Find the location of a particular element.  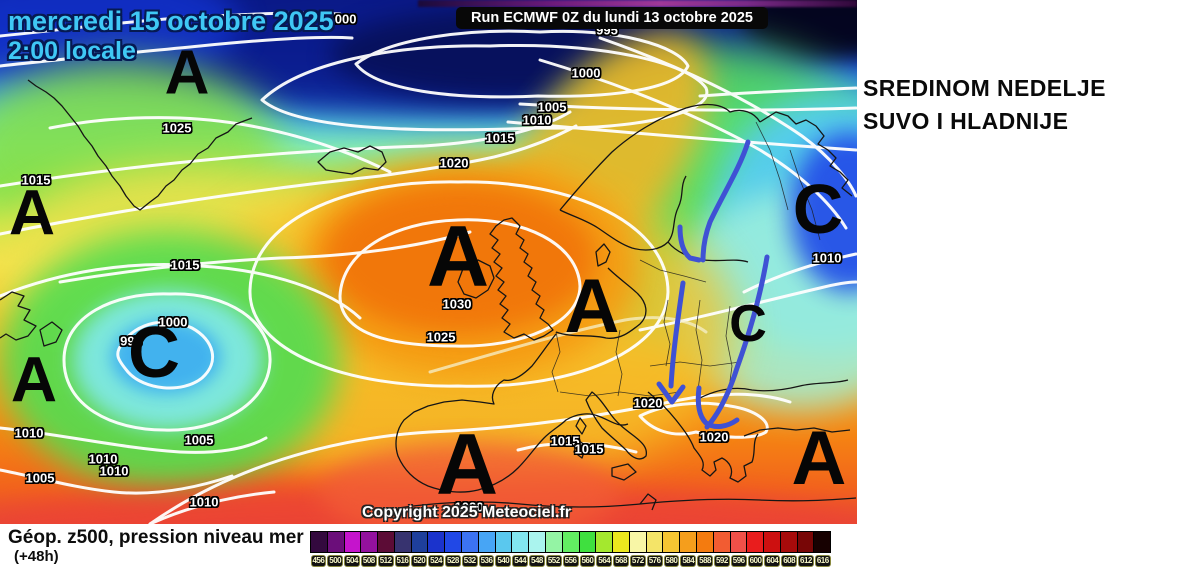

scale-value-chip: 568 is located at coordinates (621, 561).